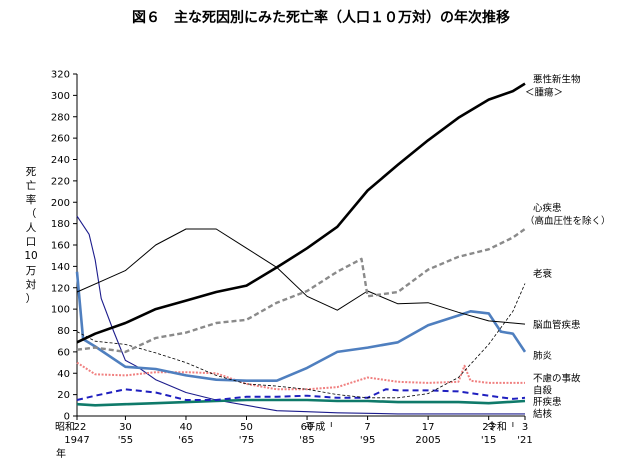 Image resolution: width=643 pixels, height=463 pixels. What do you see at coordinates (524, 440) in the screenshot?
I see `x-tick-label-year: '21` at bounding box center [524, 440].